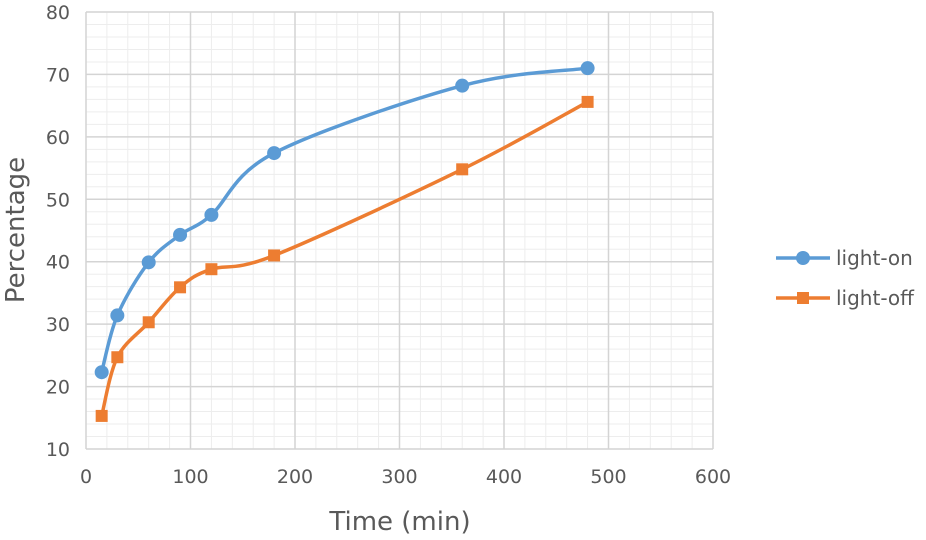 The image size is (926, 540). I want to click on y-axis-ticks: 10 20 30 40 50 60 70 80, so click(58, 231).